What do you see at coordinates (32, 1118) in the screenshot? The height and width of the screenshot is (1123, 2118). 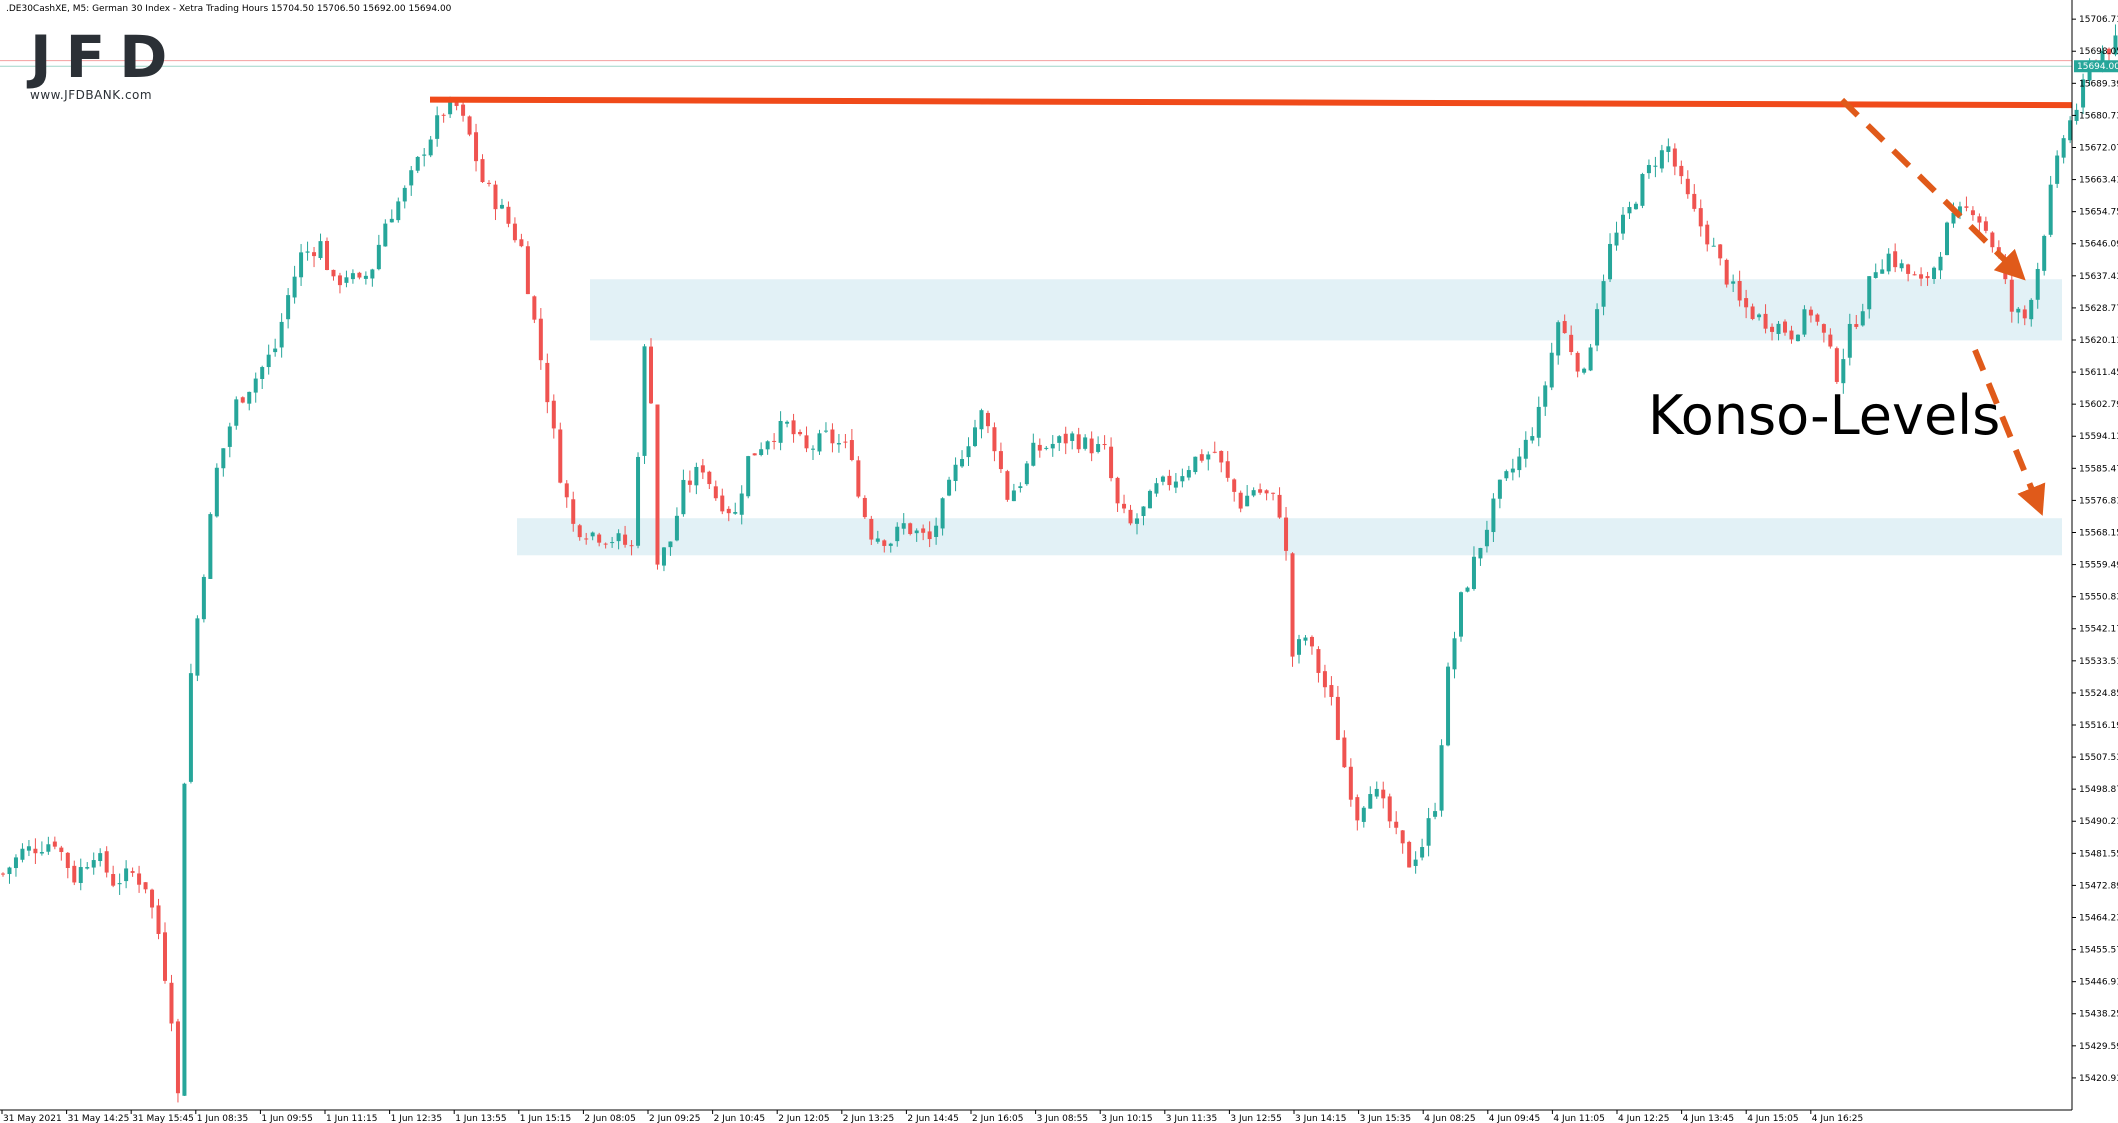 I see `x-tick-label: 31 May 2021` at bounding box center [32, 1118].